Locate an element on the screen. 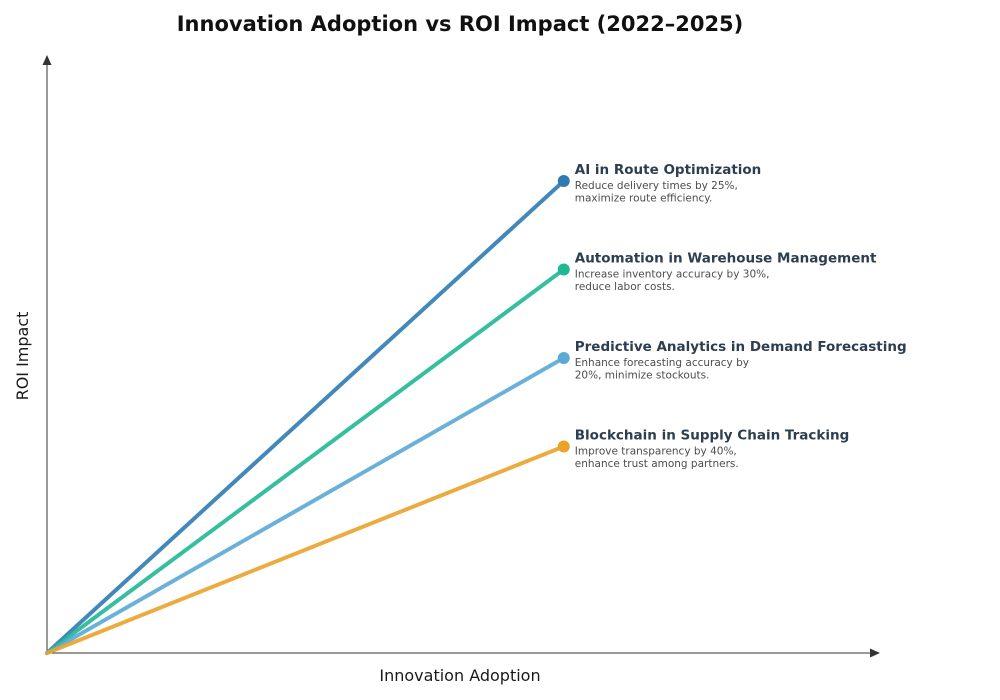 This screenshot has width=1000, height=700. series-description-line: maximize route efficiency. is located at coordinates (644, 199).